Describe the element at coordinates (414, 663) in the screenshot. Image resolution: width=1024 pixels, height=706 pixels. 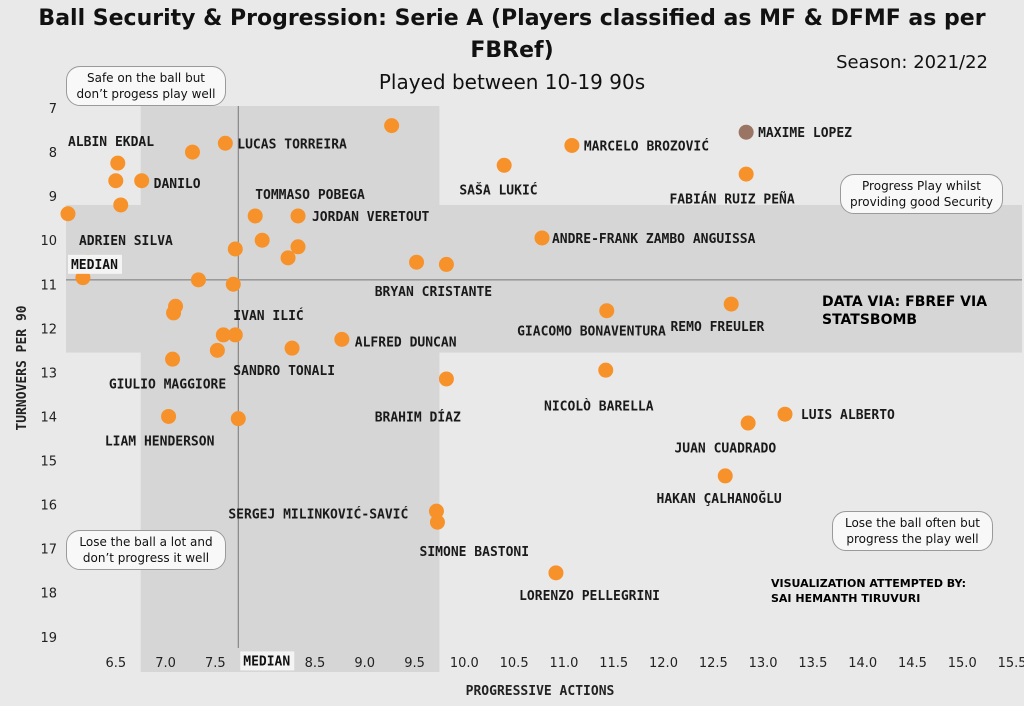
I see `x-tick-label: 9.5` at that location.